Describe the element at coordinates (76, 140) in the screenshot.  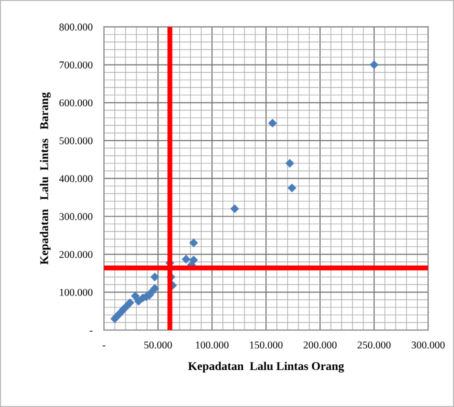
I see `y-tick-label: 500.000` at that location.